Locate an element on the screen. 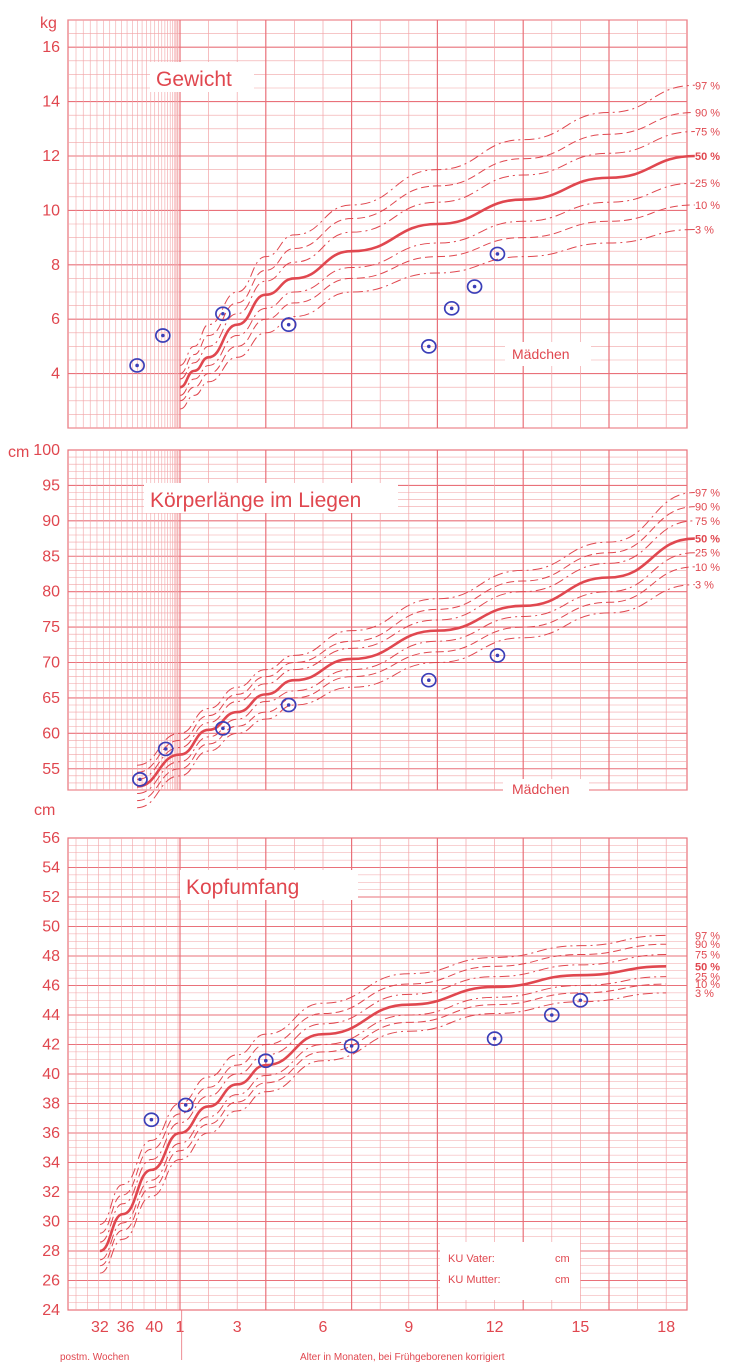 The width and height of the screenshot is (738, 1366). head-percentile-labels: 97 %90 %75 %50 %25 %10 %3 % is located at coordinates (707, 965).